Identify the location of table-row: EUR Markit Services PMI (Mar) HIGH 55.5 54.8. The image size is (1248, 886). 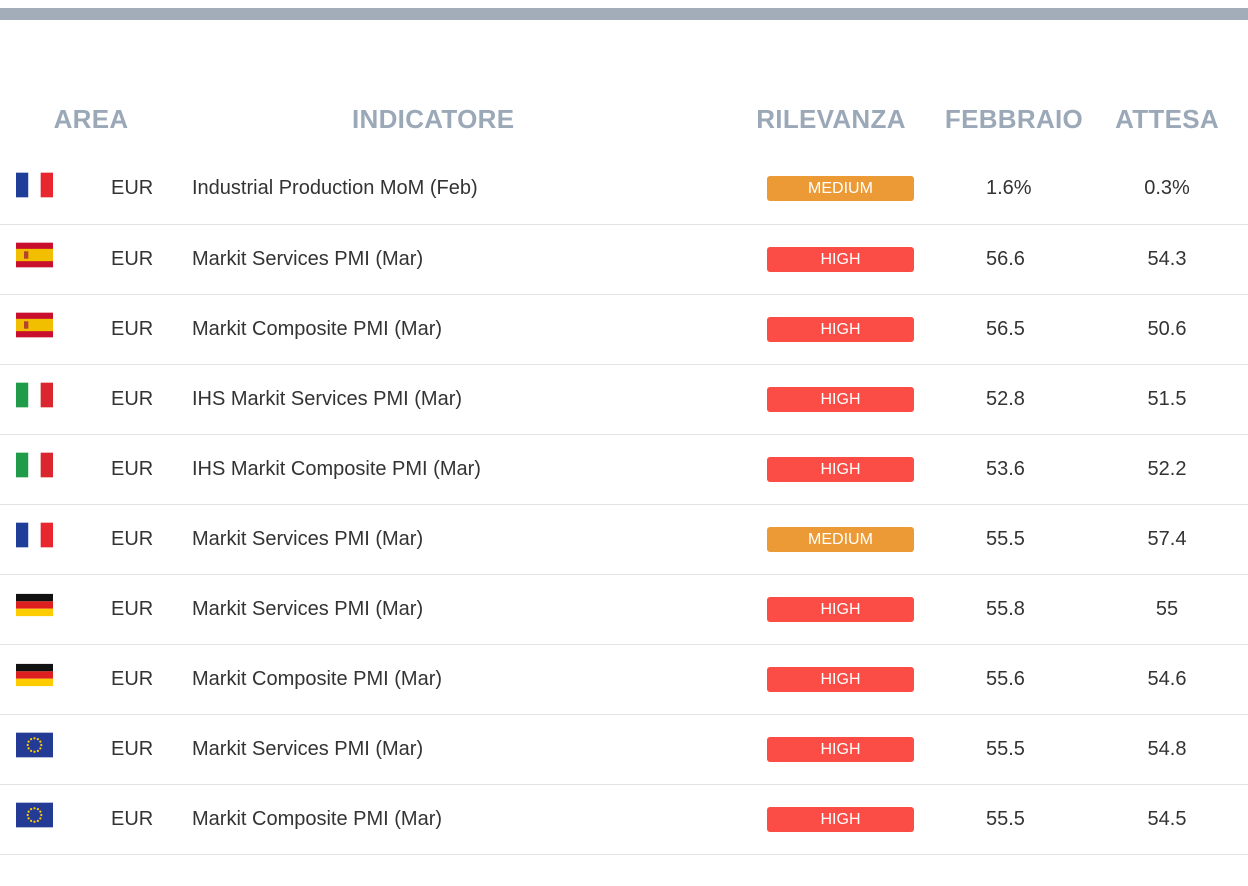
(624, 749).